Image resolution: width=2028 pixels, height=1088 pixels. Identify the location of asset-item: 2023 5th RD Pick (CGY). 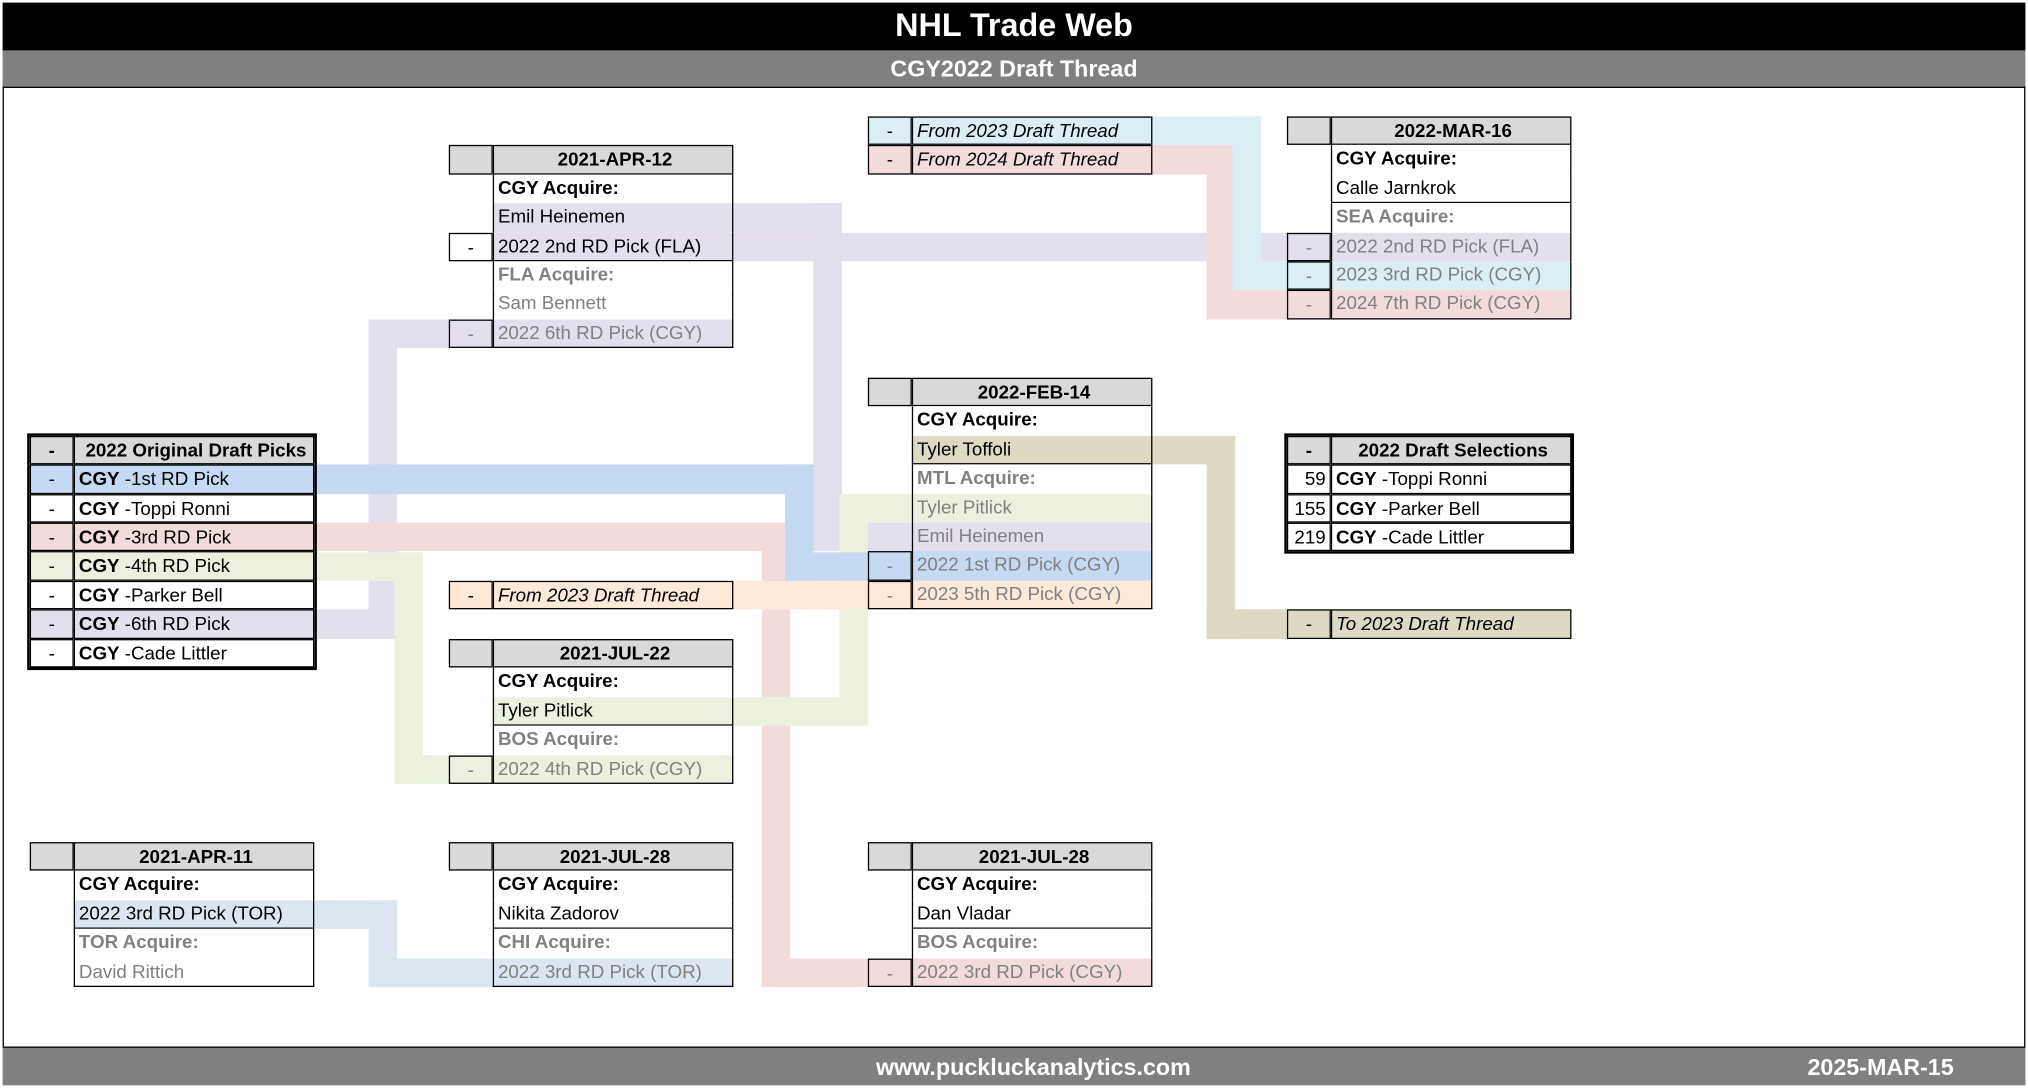
(1032, 595).